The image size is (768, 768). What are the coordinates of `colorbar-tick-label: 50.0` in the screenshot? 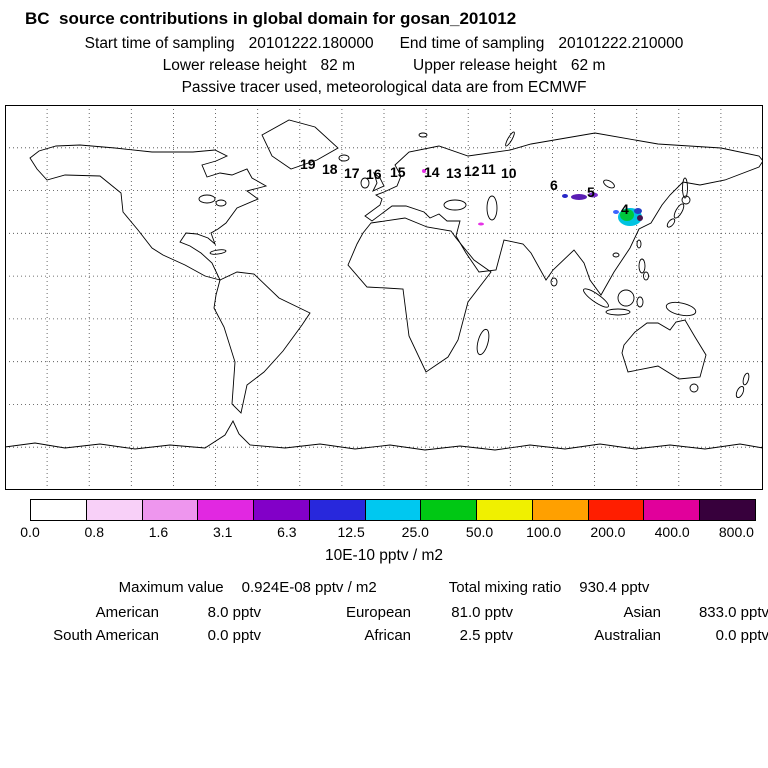 It's located at (479, 532).